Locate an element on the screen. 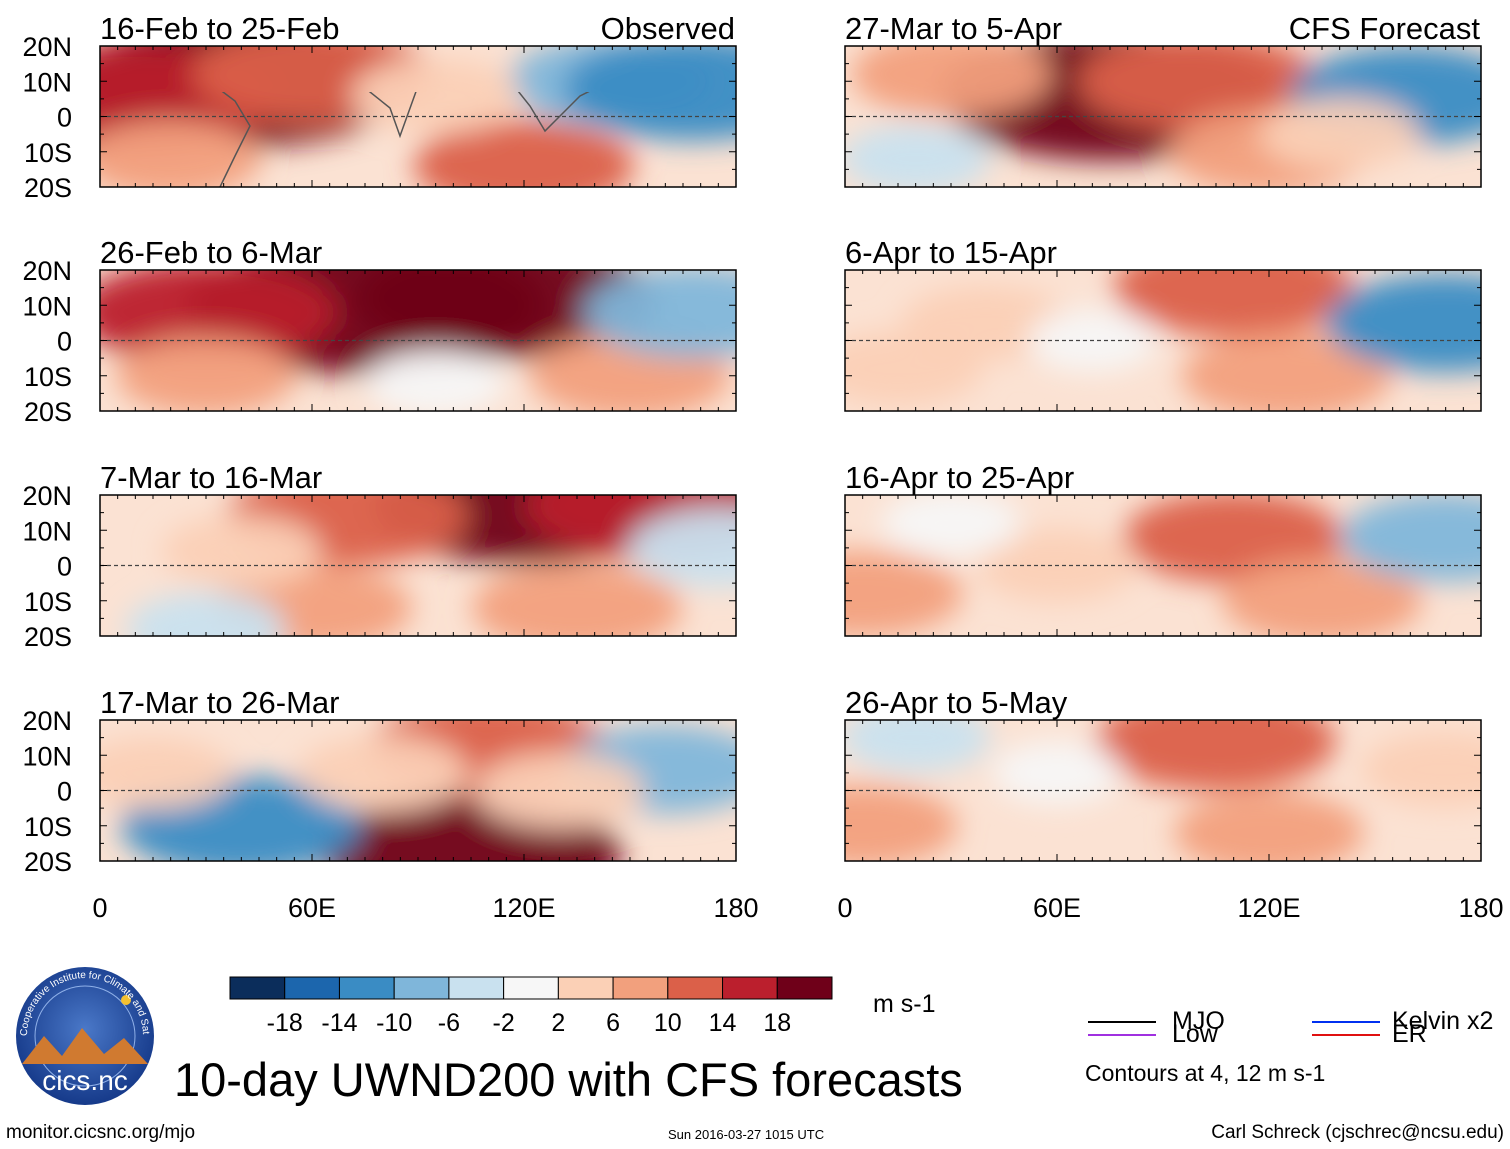 The width and height of the screenshot is (1510, 1149). panel-1: 16-Feb to 25-Feb Observed 20N 10N 0 10S 20S is located at coordinates (379, 107).